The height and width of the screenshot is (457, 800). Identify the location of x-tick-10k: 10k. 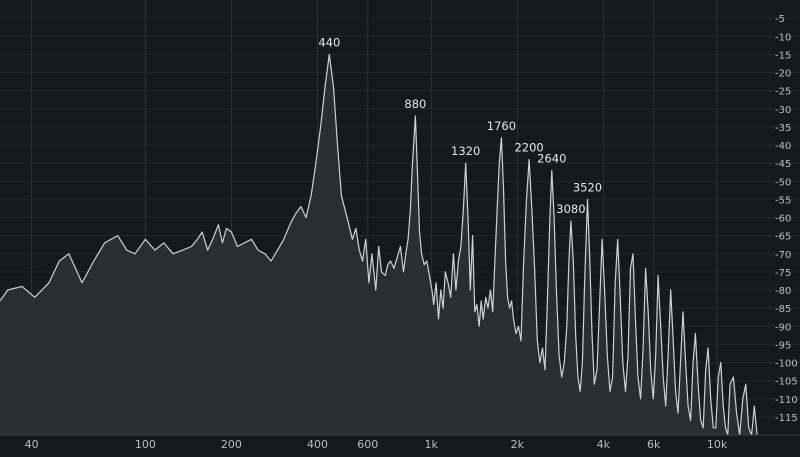
(717, 444).